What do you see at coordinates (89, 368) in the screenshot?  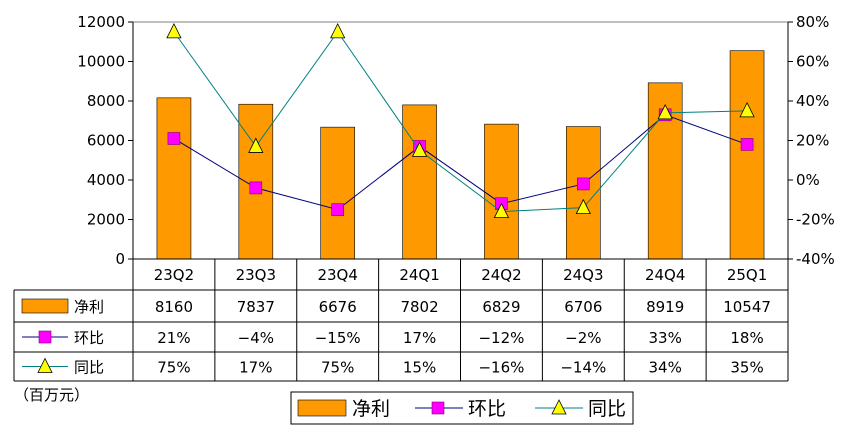 I see `row-header: 同比` at bounding box center [89, 368].